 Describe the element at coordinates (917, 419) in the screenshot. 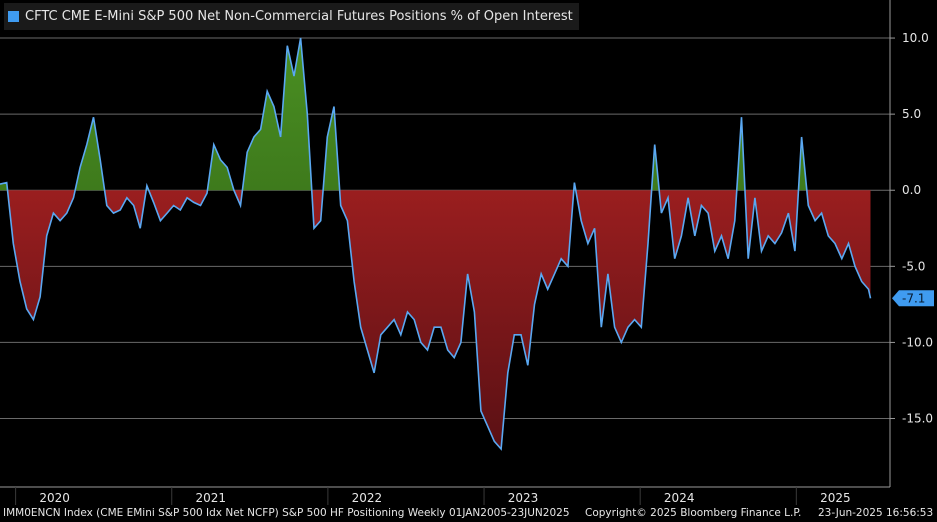

I see `y-tick-label: -15.0` at that location.